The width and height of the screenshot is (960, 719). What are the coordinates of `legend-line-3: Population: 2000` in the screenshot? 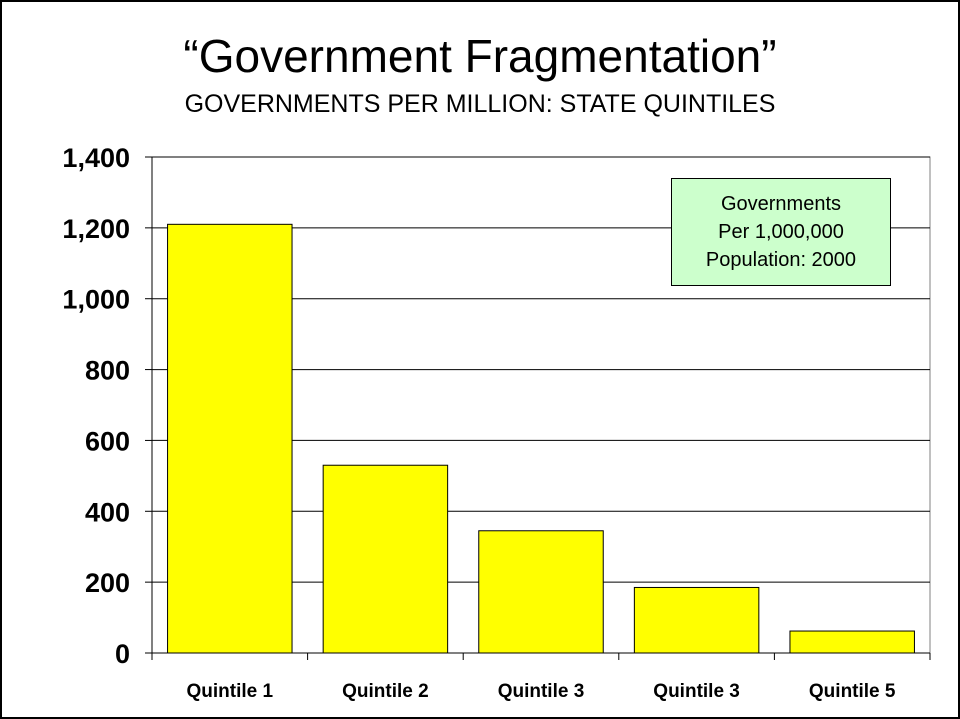 It's located at (781, 260).